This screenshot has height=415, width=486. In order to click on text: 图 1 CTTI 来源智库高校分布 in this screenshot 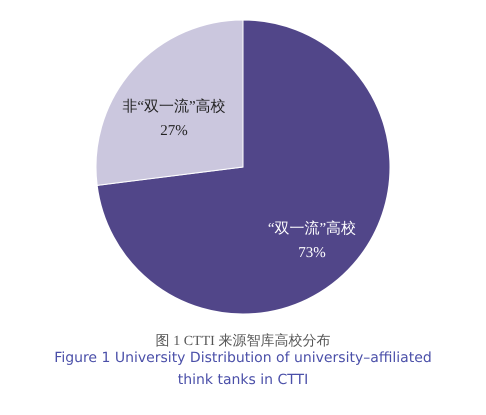, I will do `click(243, 341)`.